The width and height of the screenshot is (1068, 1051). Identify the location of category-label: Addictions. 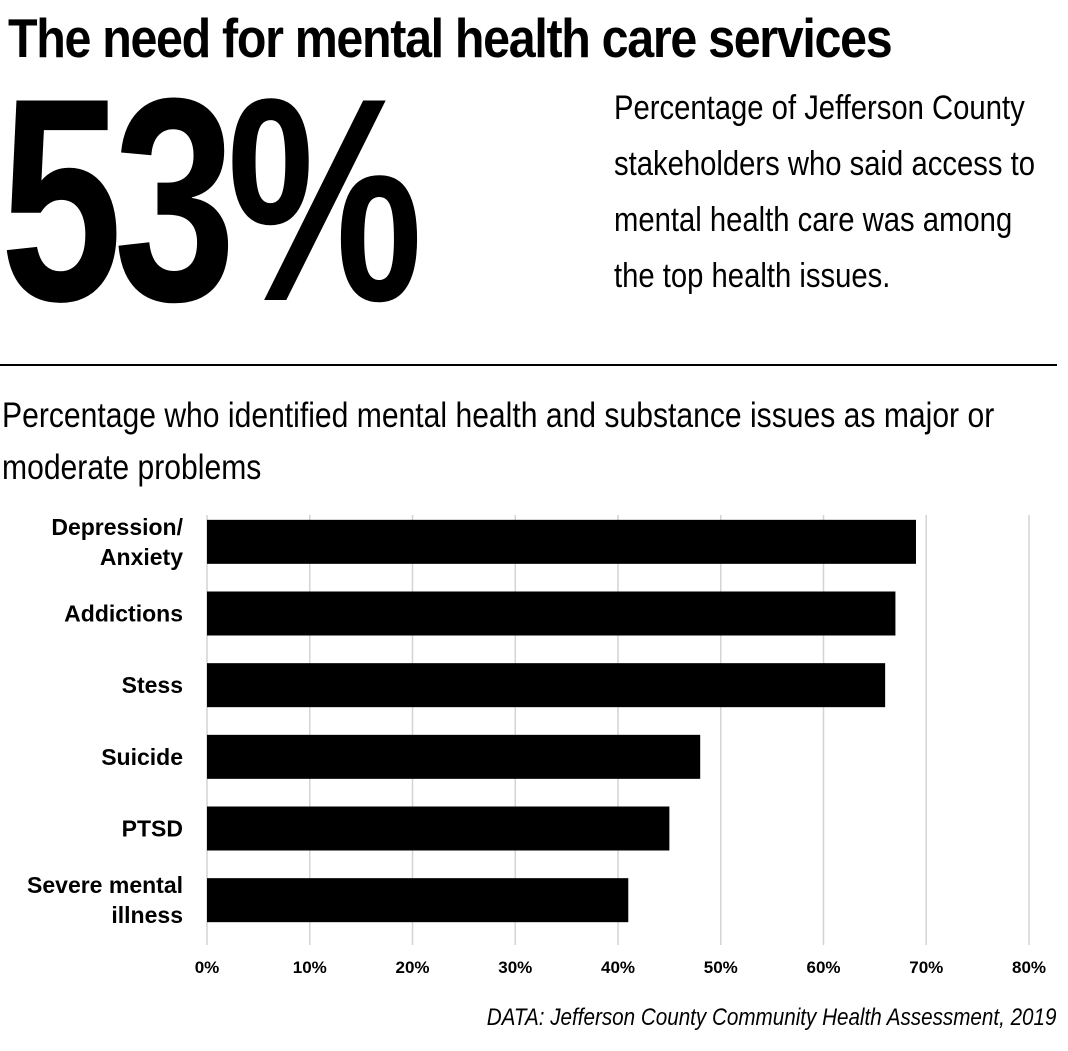
(123, 614).